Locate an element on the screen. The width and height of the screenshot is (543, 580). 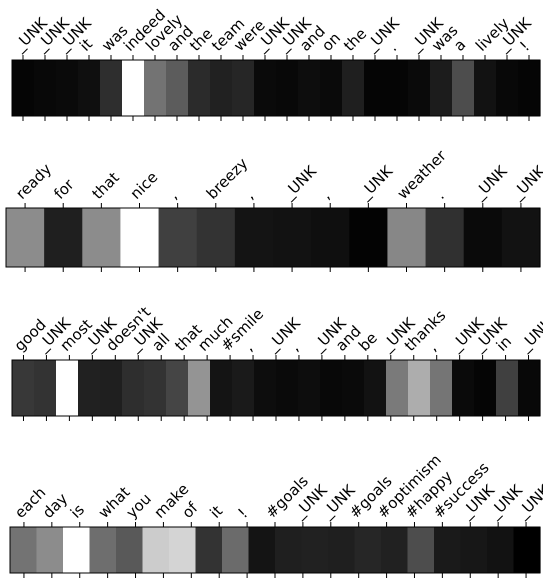
token-label: what is located at coordinates (114, 502).